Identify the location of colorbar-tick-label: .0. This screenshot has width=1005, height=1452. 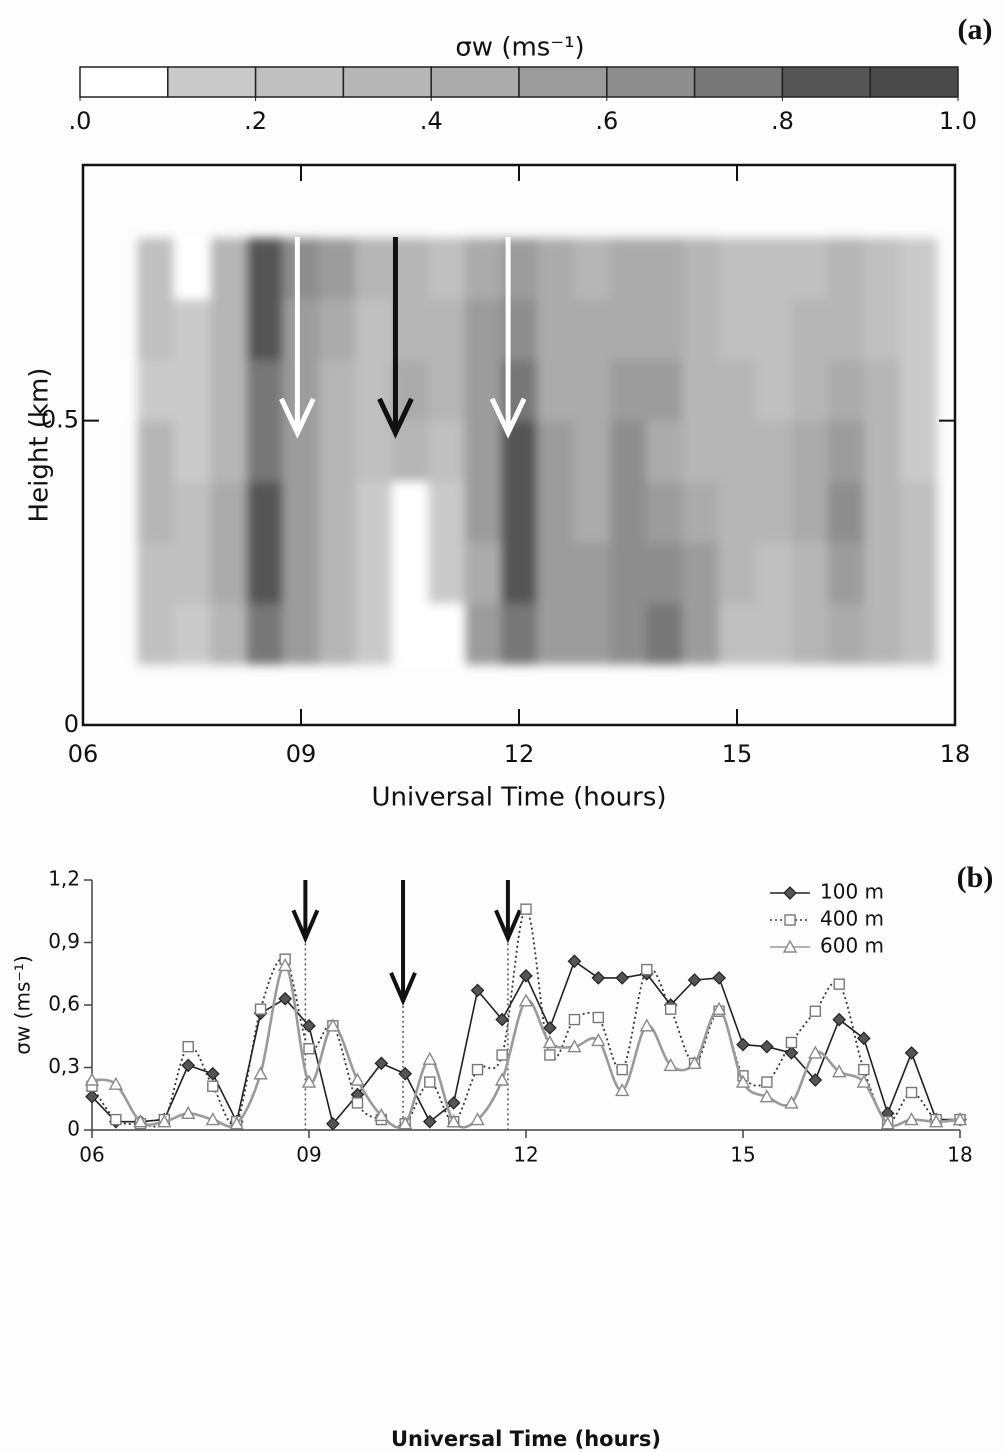
(80, 121).